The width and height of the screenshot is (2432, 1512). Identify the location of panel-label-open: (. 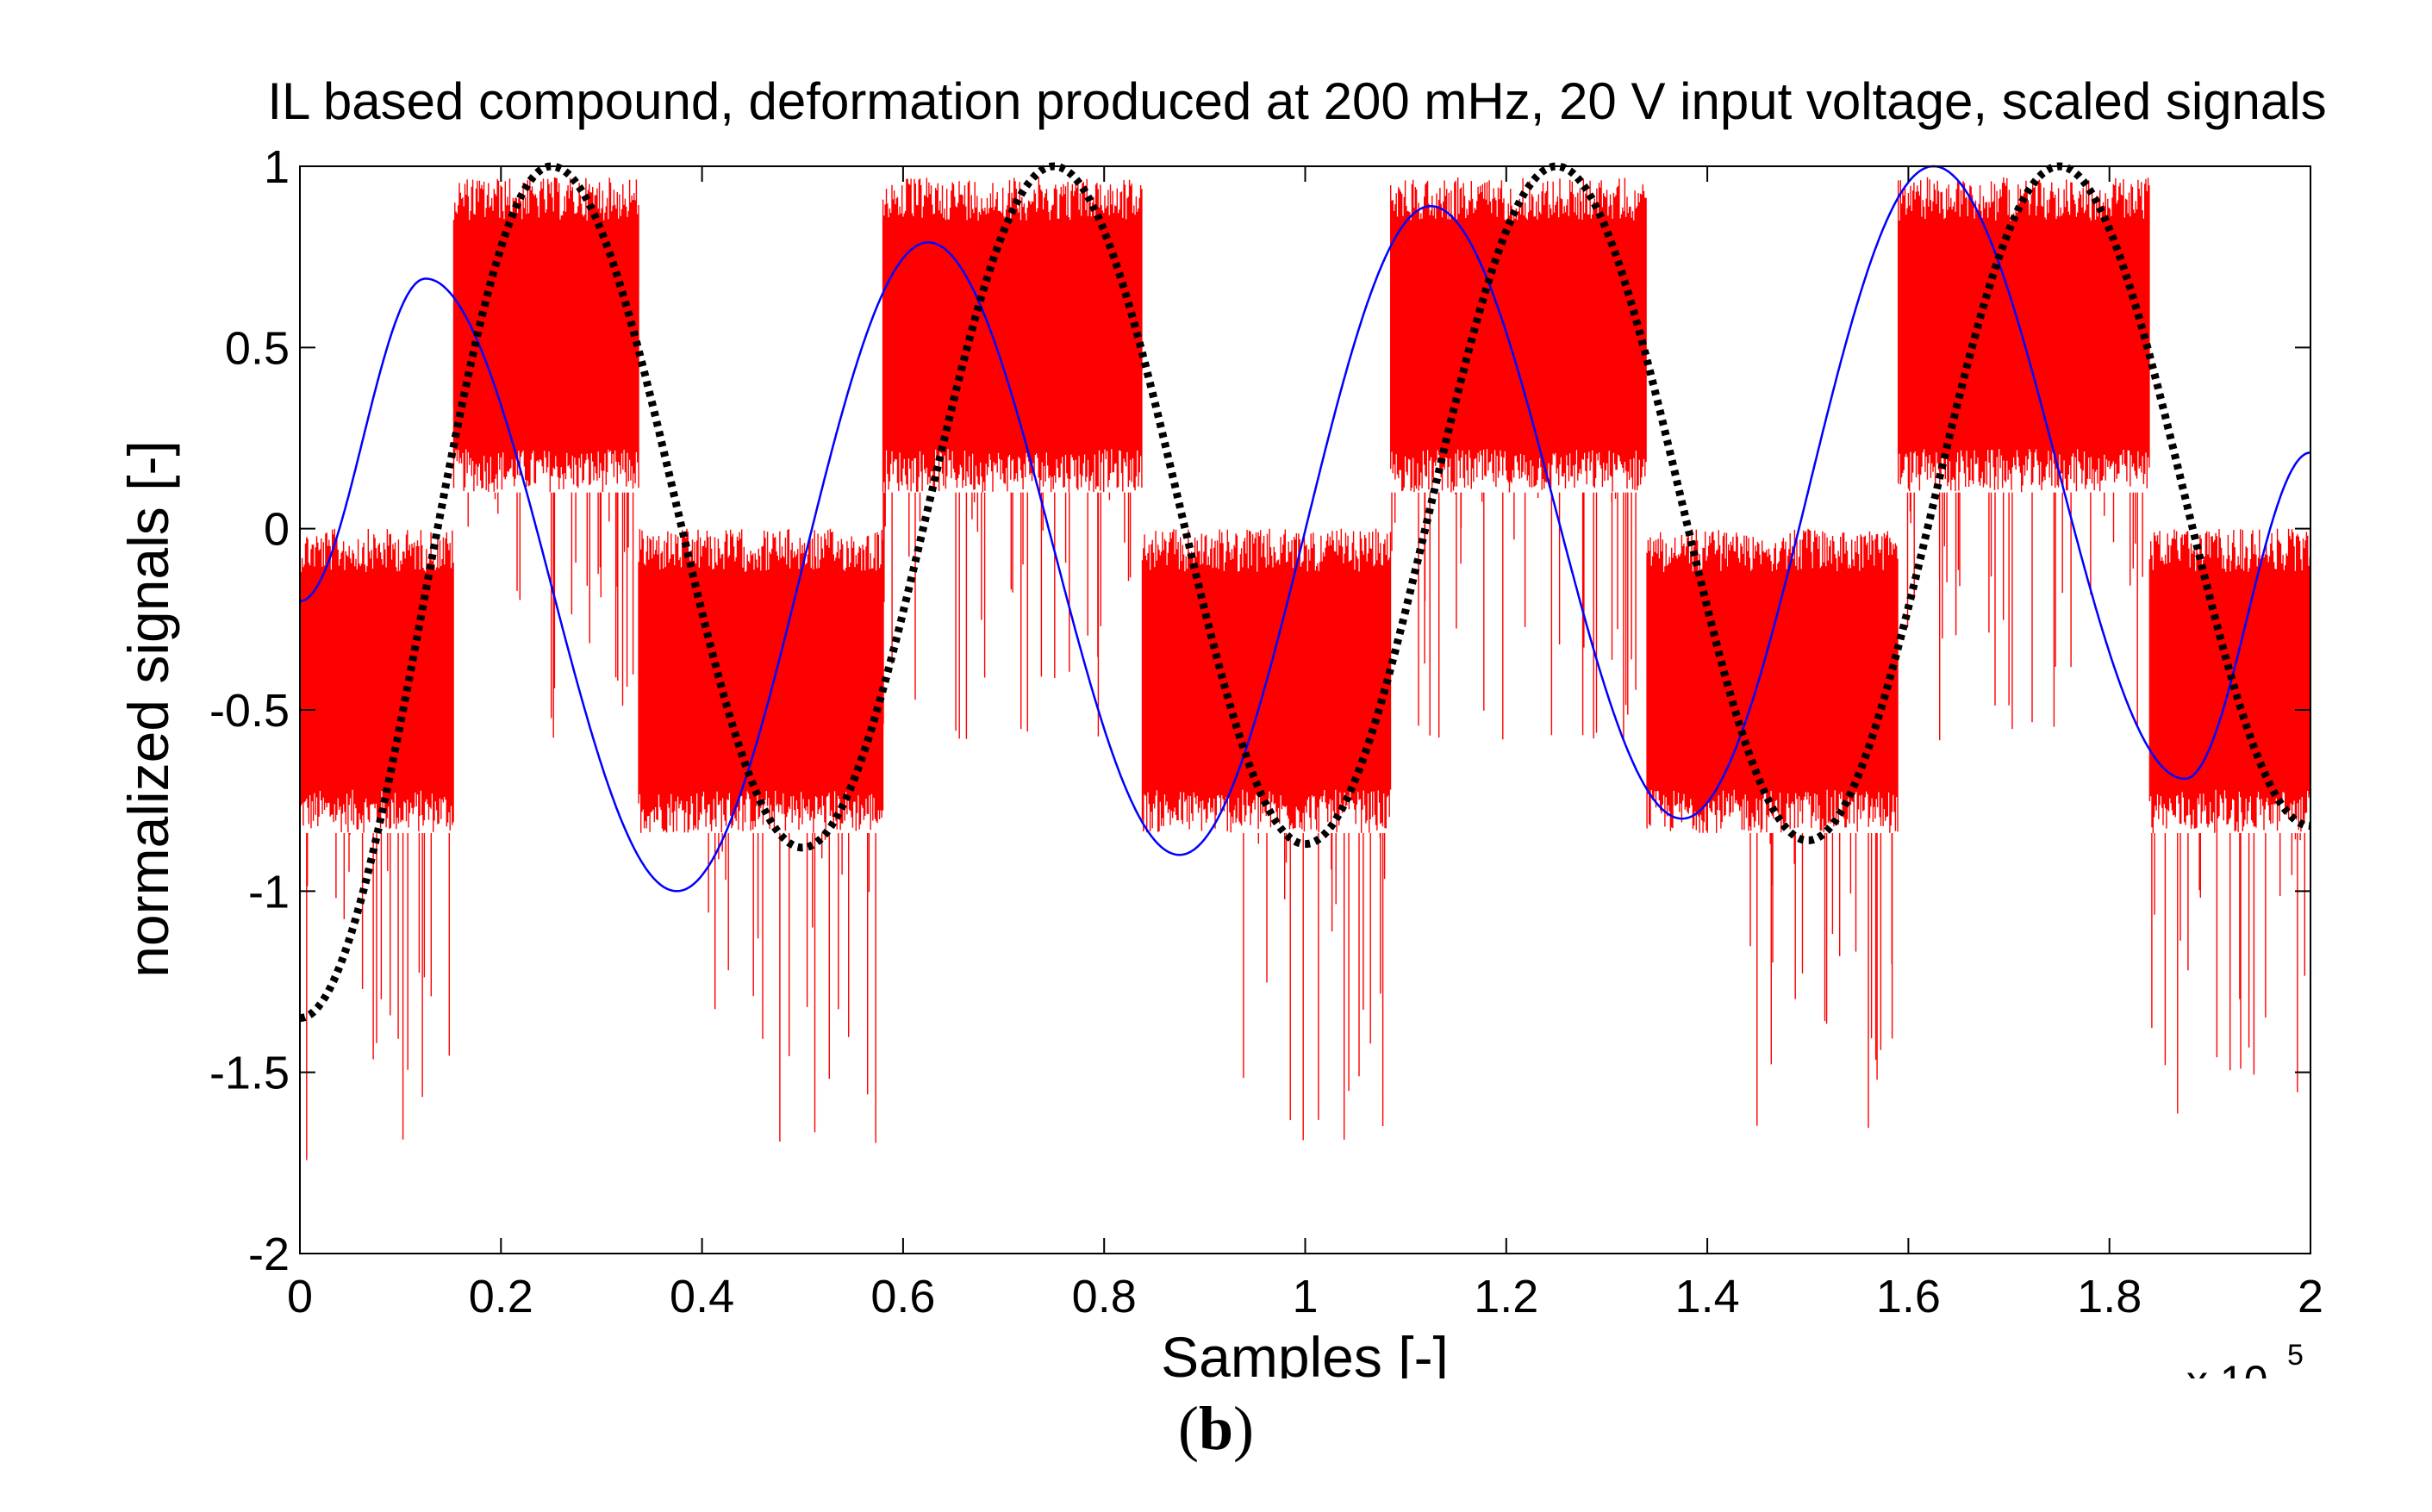
(1188, 1429).